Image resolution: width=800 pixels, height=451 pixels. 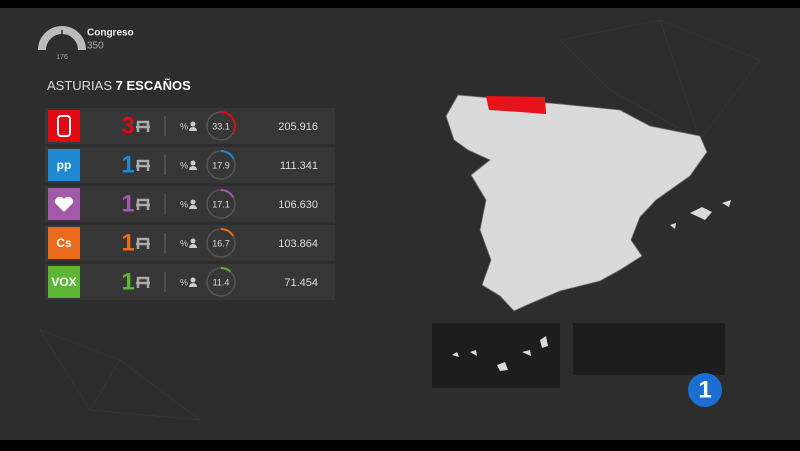 What do you see at coordinates (221, 165) in the screenshot?
I see `pct: 17.9` at bounding box center [221, 165].